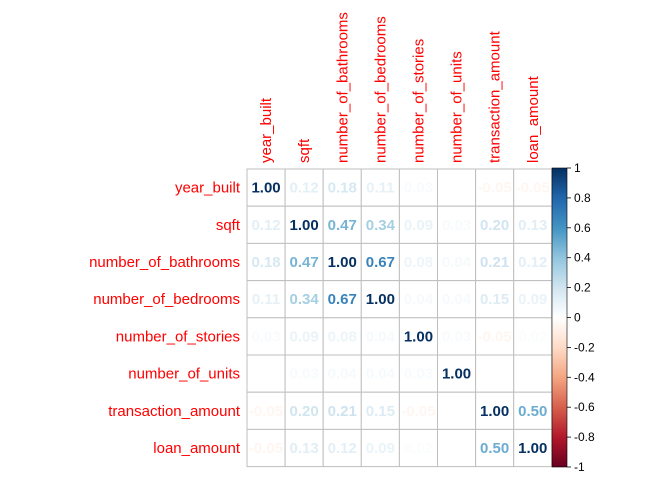 This screenshot has height=480, width=672. Describe the element at coordinates (584, 407) in the screenshot. I see `colorbar-tick-label: -0.6` at that location.